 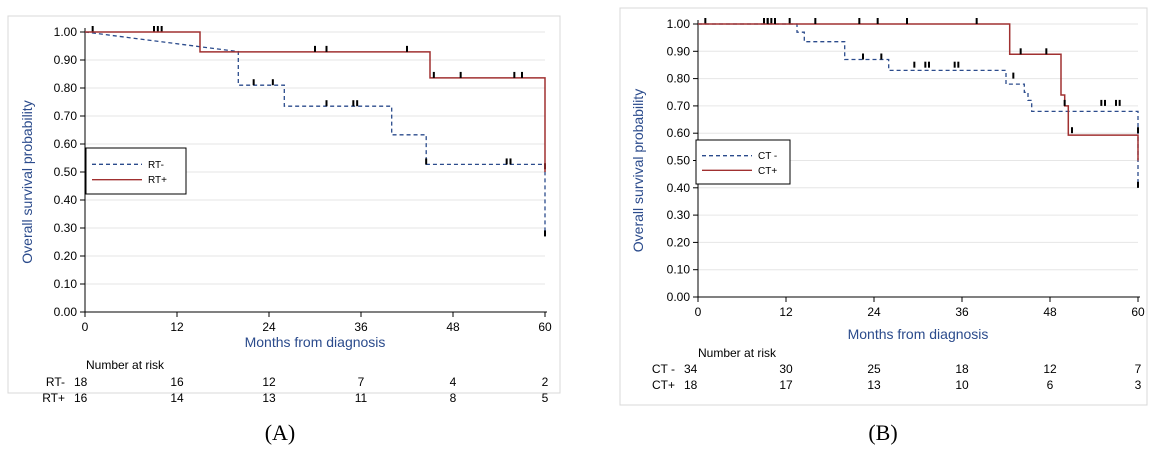 I want to click on legend-label: RT-, so click(x=156, y=165).